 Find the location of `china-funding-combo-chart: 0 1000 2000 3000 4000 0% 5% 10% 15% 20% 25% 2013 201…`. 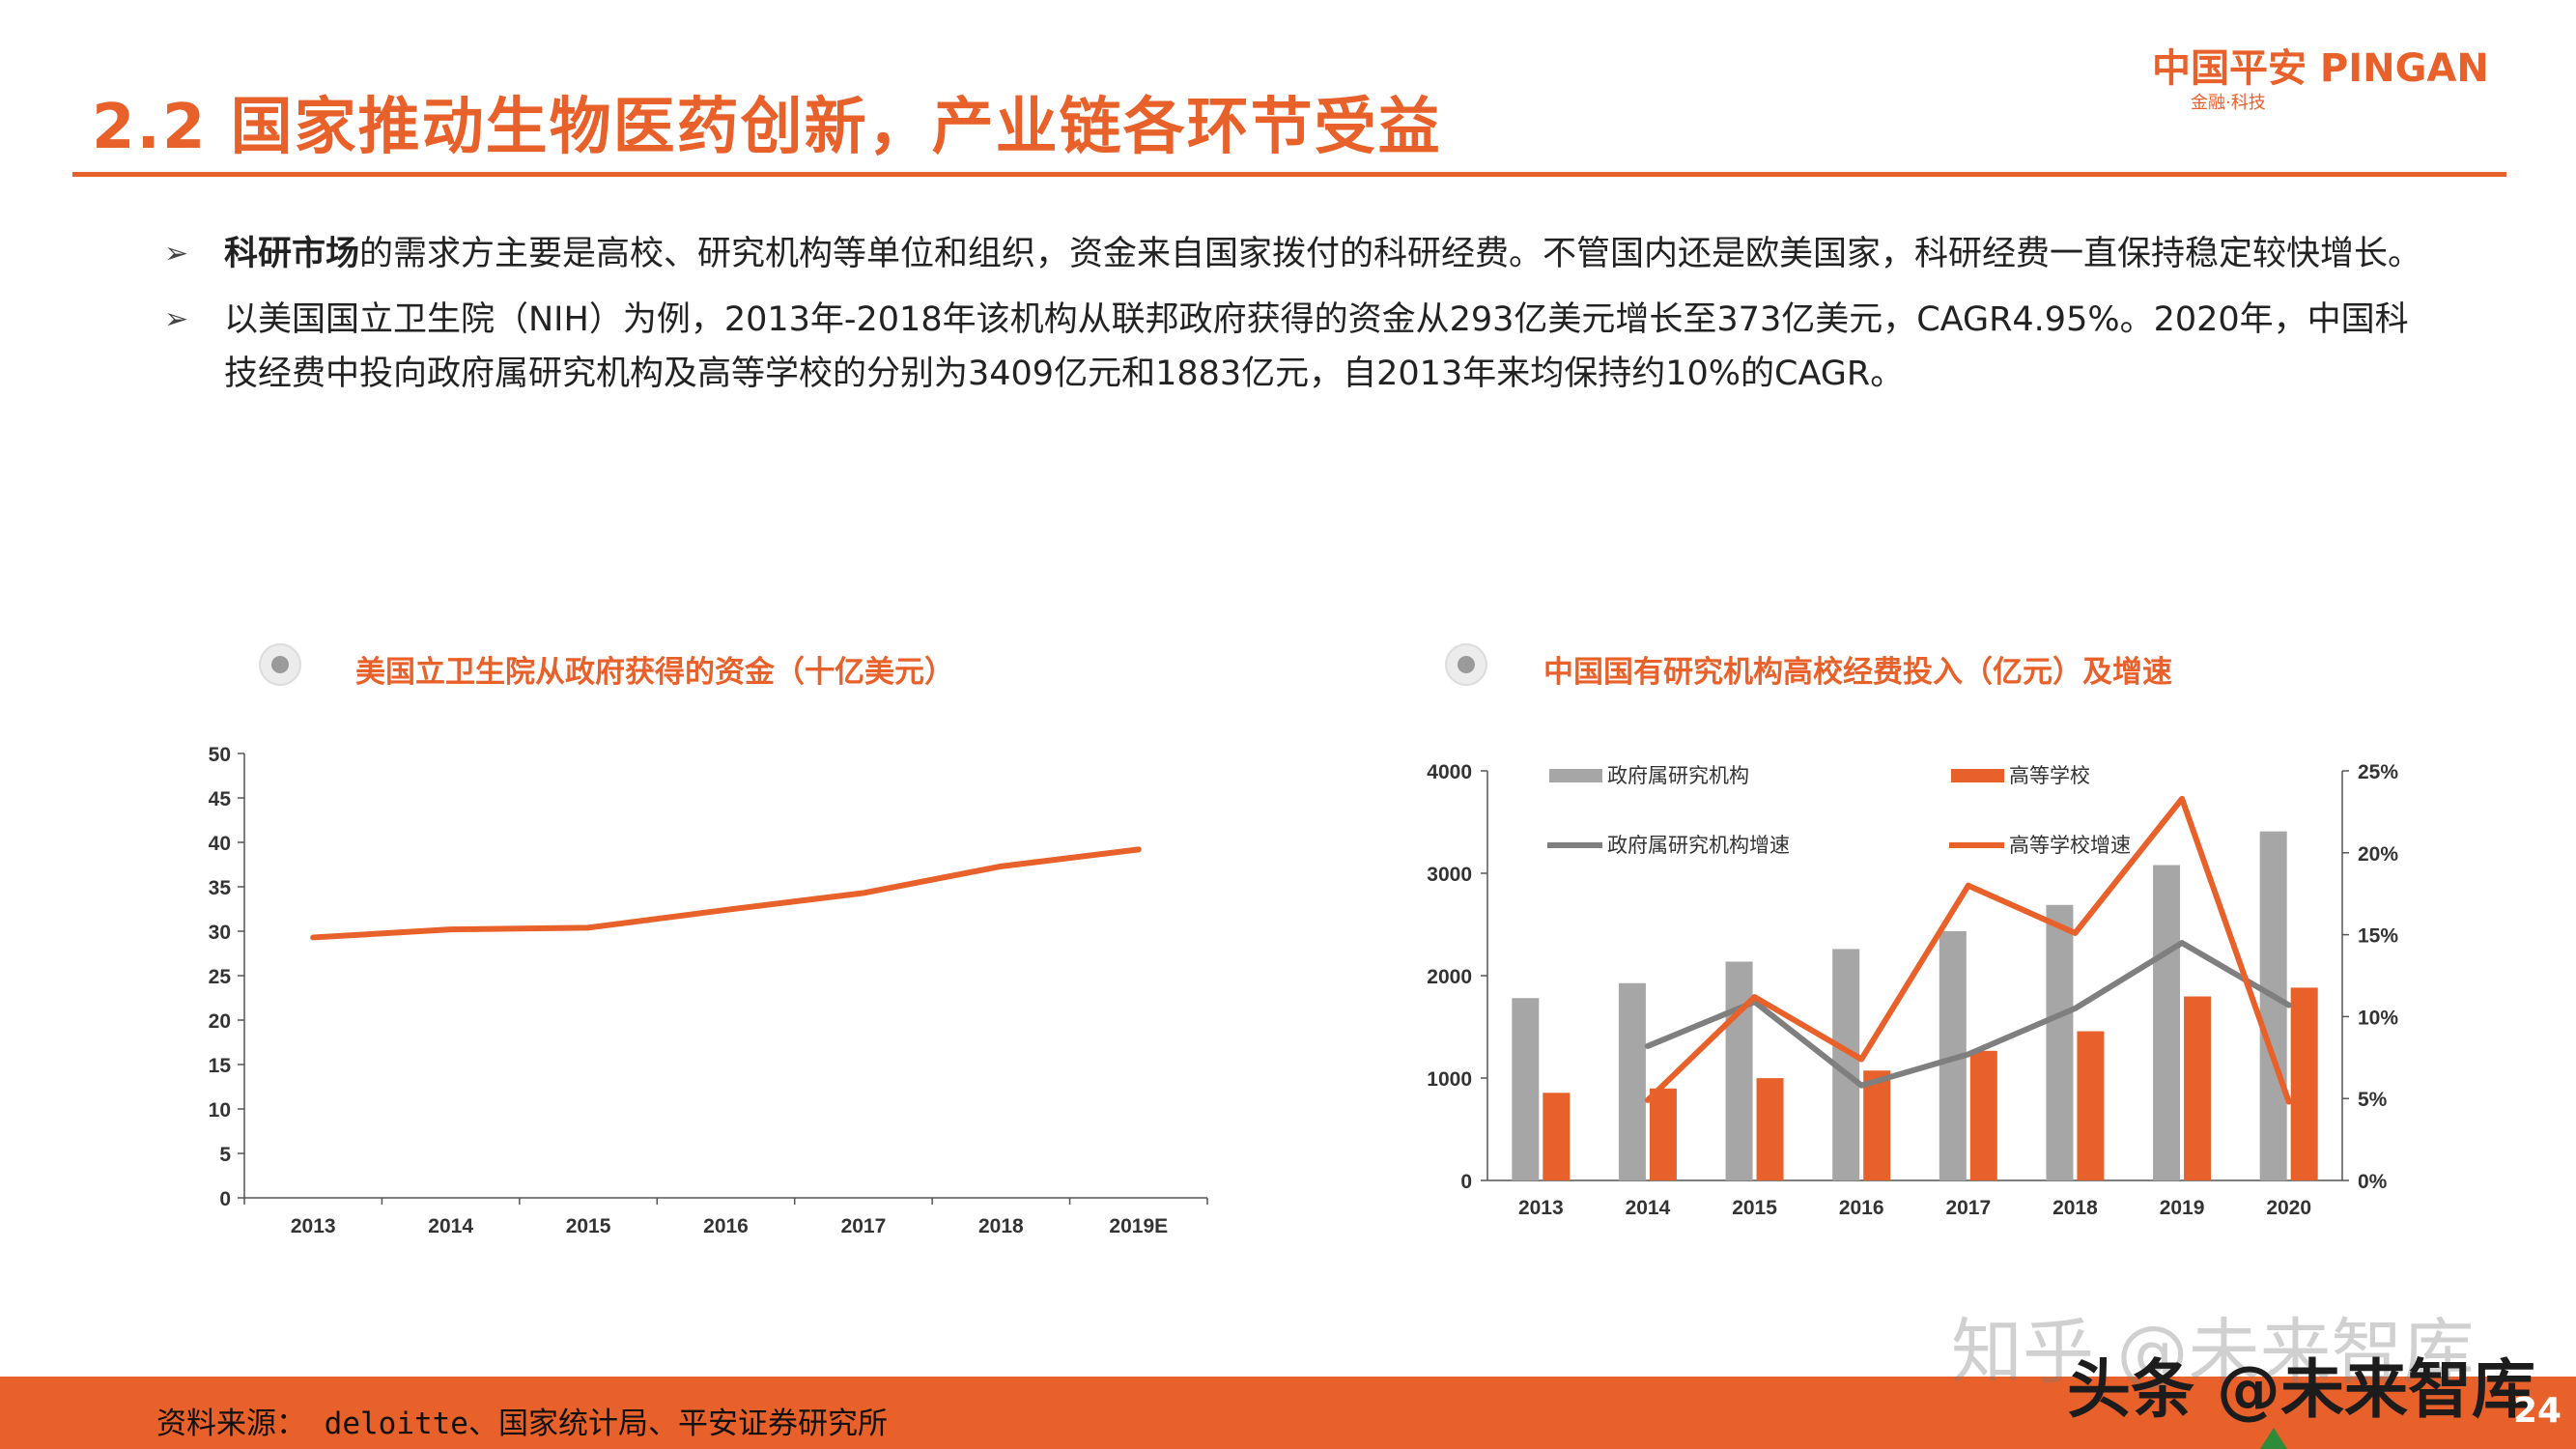

china-funding-combo-chart: 0 1000 2000 3000 4000 0% 5% 10% 15% 20% 25% 2013 201… is located at coordinates (1912, 990).